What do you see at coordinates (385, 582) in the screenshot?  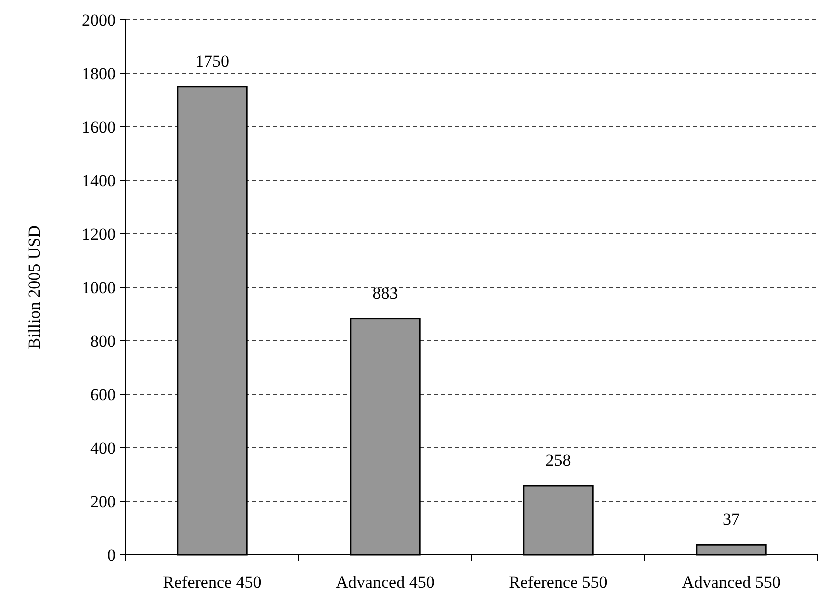 I see `x-tick-label: Advanced 450` at bounding box center [385, 582].